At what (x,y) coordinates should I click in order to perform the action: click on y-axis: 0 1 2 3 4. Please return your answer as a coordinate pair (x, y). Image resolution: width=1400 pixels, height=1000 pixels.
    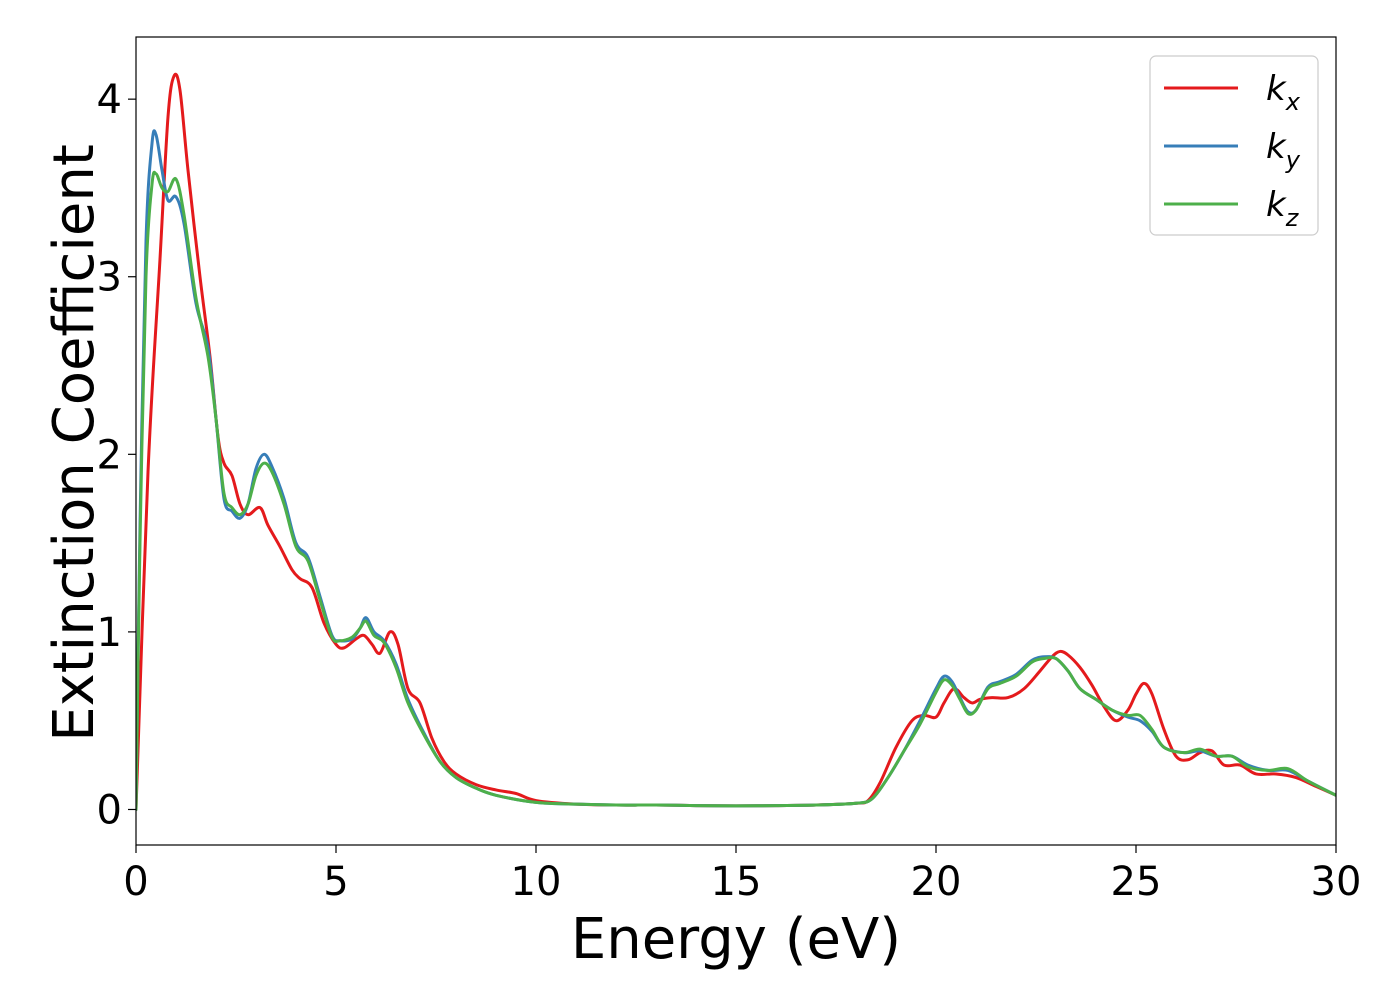
    Looking at the image, I should click on (116, 455).